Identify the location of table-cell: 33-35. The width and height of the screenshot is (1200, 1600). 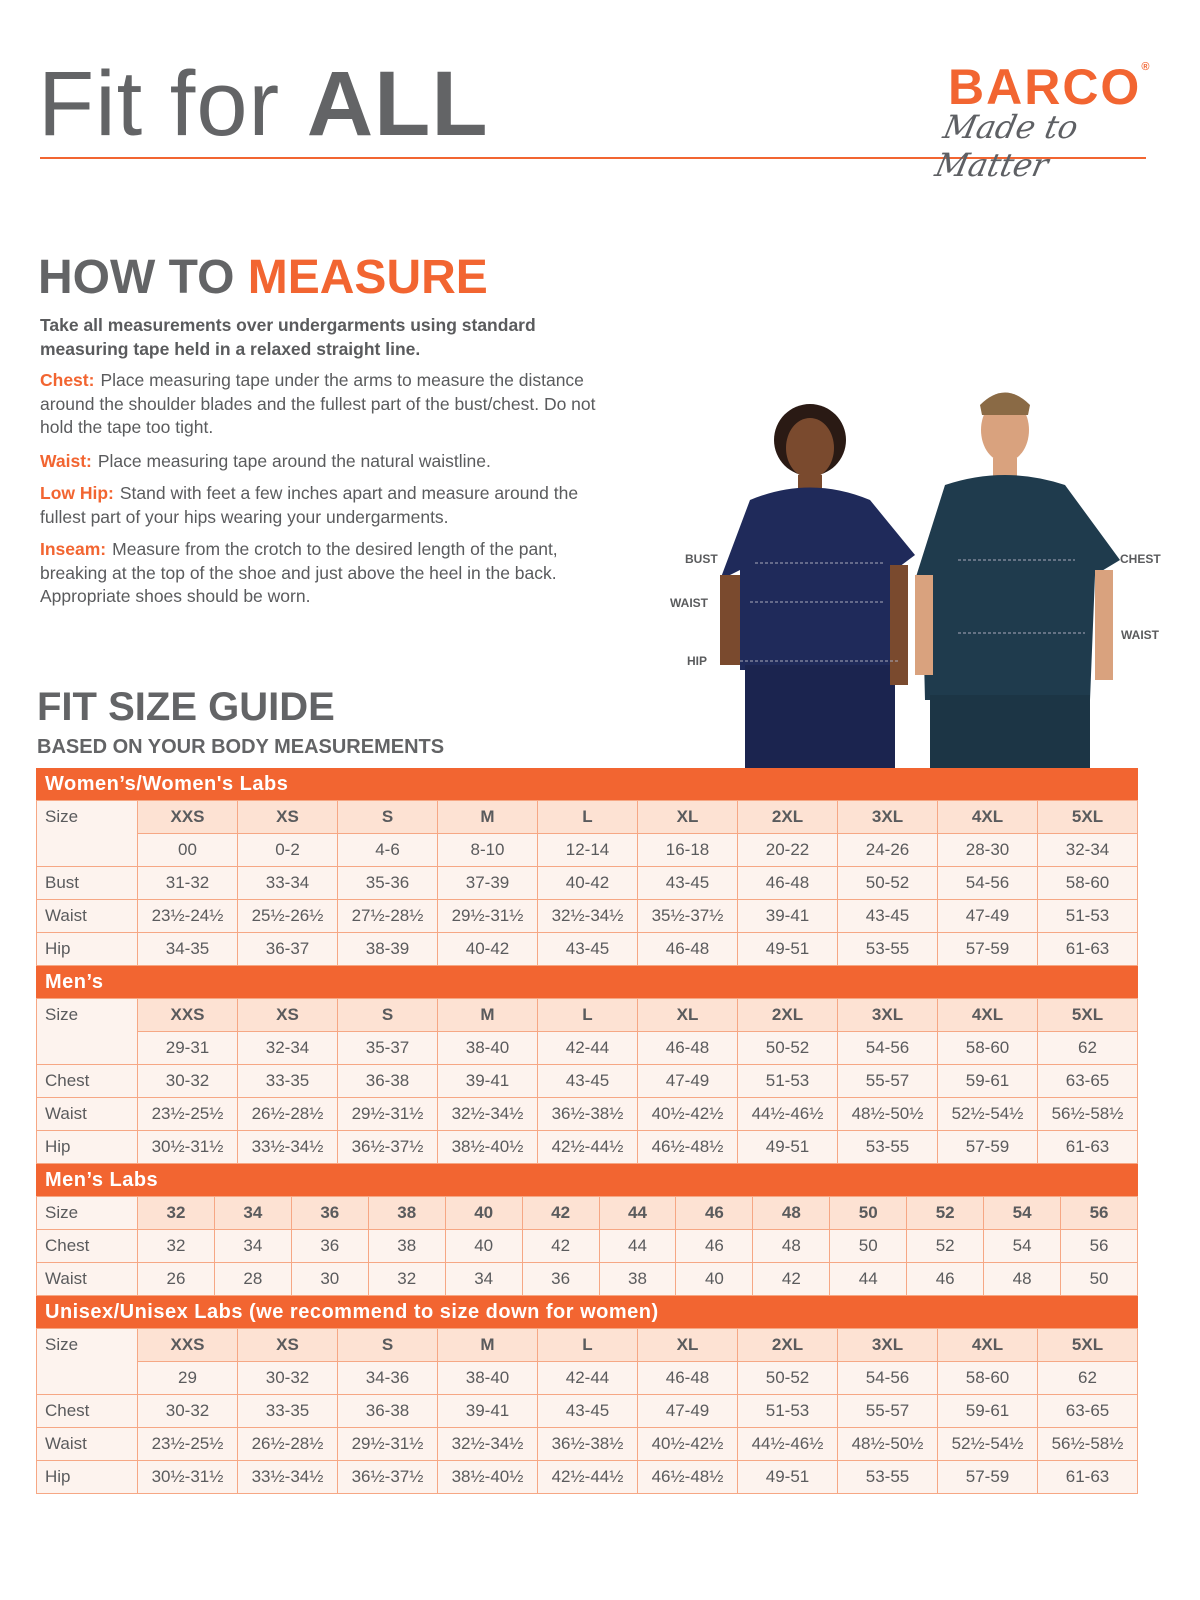
(287, 1081).